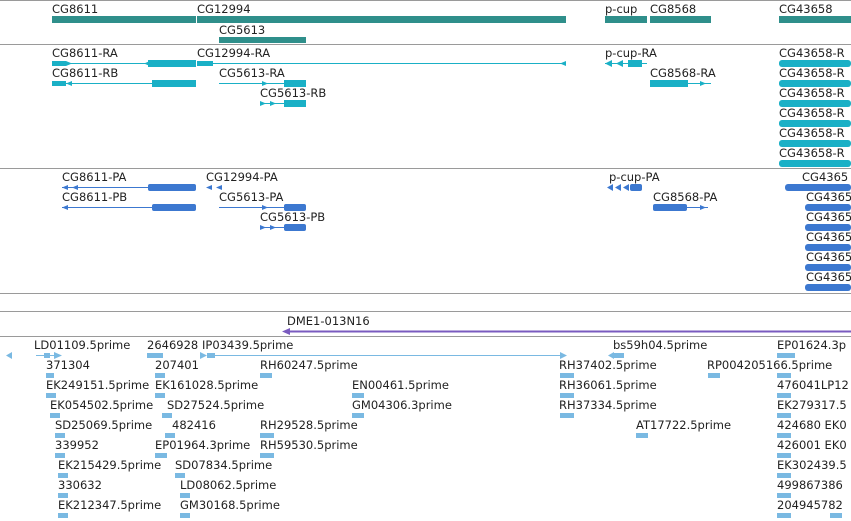  I want to click on est-label: RP004205166.5prime, so click(770, 365).